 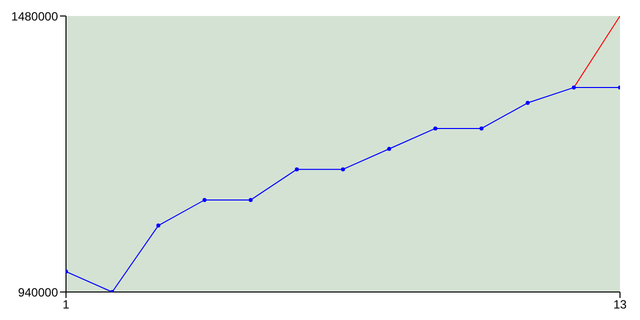 What do you see at coordinates (66, 305) in the screenshot?
I see `x-tick-label: 1` at bounding box center [66, 305].